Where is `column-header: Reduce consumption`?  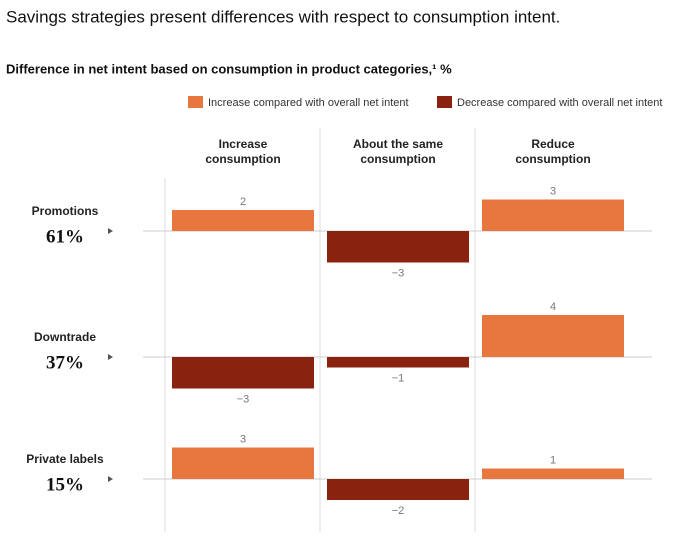
column-header: Reduce consumption is located at coordinates (553, 151).